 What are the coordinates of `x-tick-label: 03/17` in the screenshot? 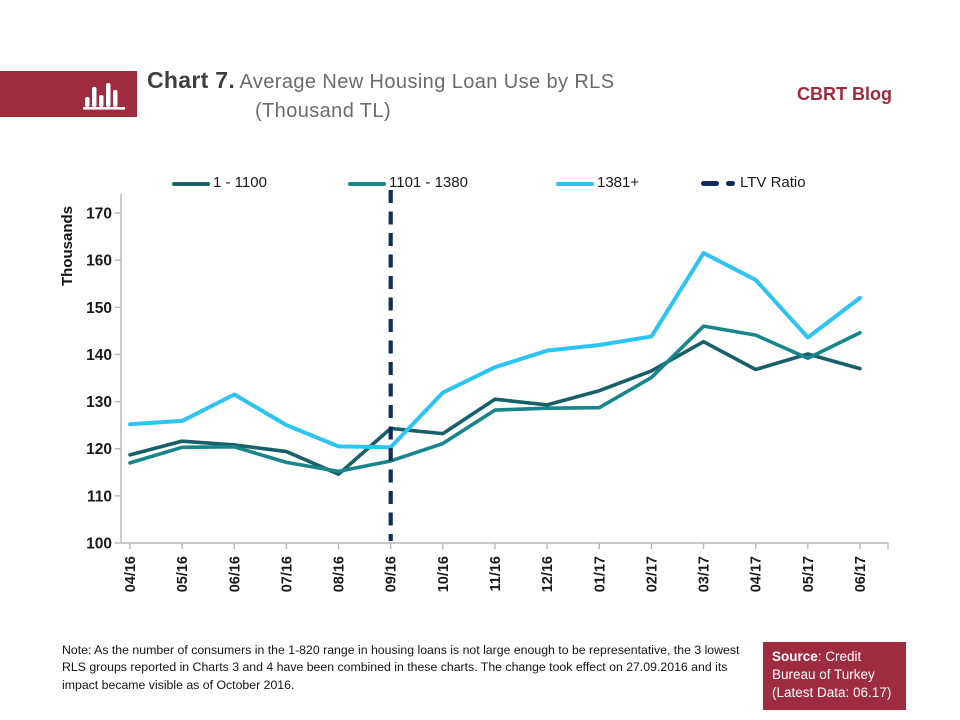 It's located at (705, 574).